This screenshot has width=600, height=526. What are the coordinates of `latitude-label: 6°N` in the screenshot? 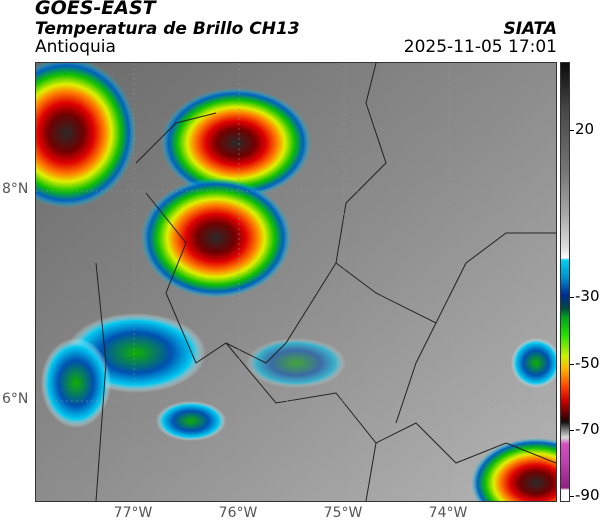 It's located at (15, 399).